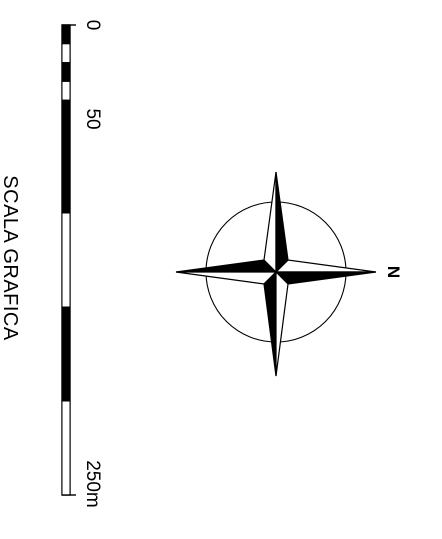  What do you see at coordinates (325, 266) in the screenshot?
I see `compass-north-arm-white` at bounding box center [325, 266].